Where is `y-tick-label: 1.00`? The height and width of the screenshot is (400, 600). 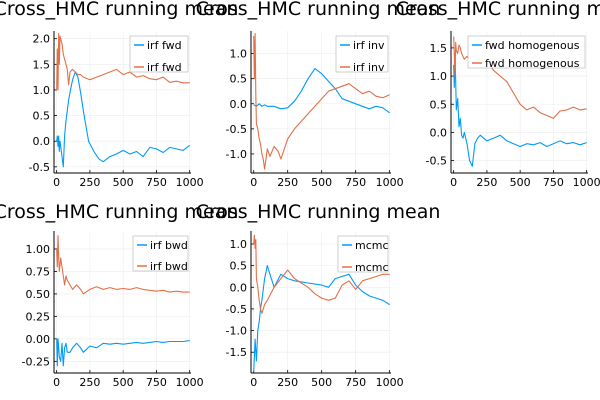
y-tick-label: 1.00 is located at coordinates (38, 249).